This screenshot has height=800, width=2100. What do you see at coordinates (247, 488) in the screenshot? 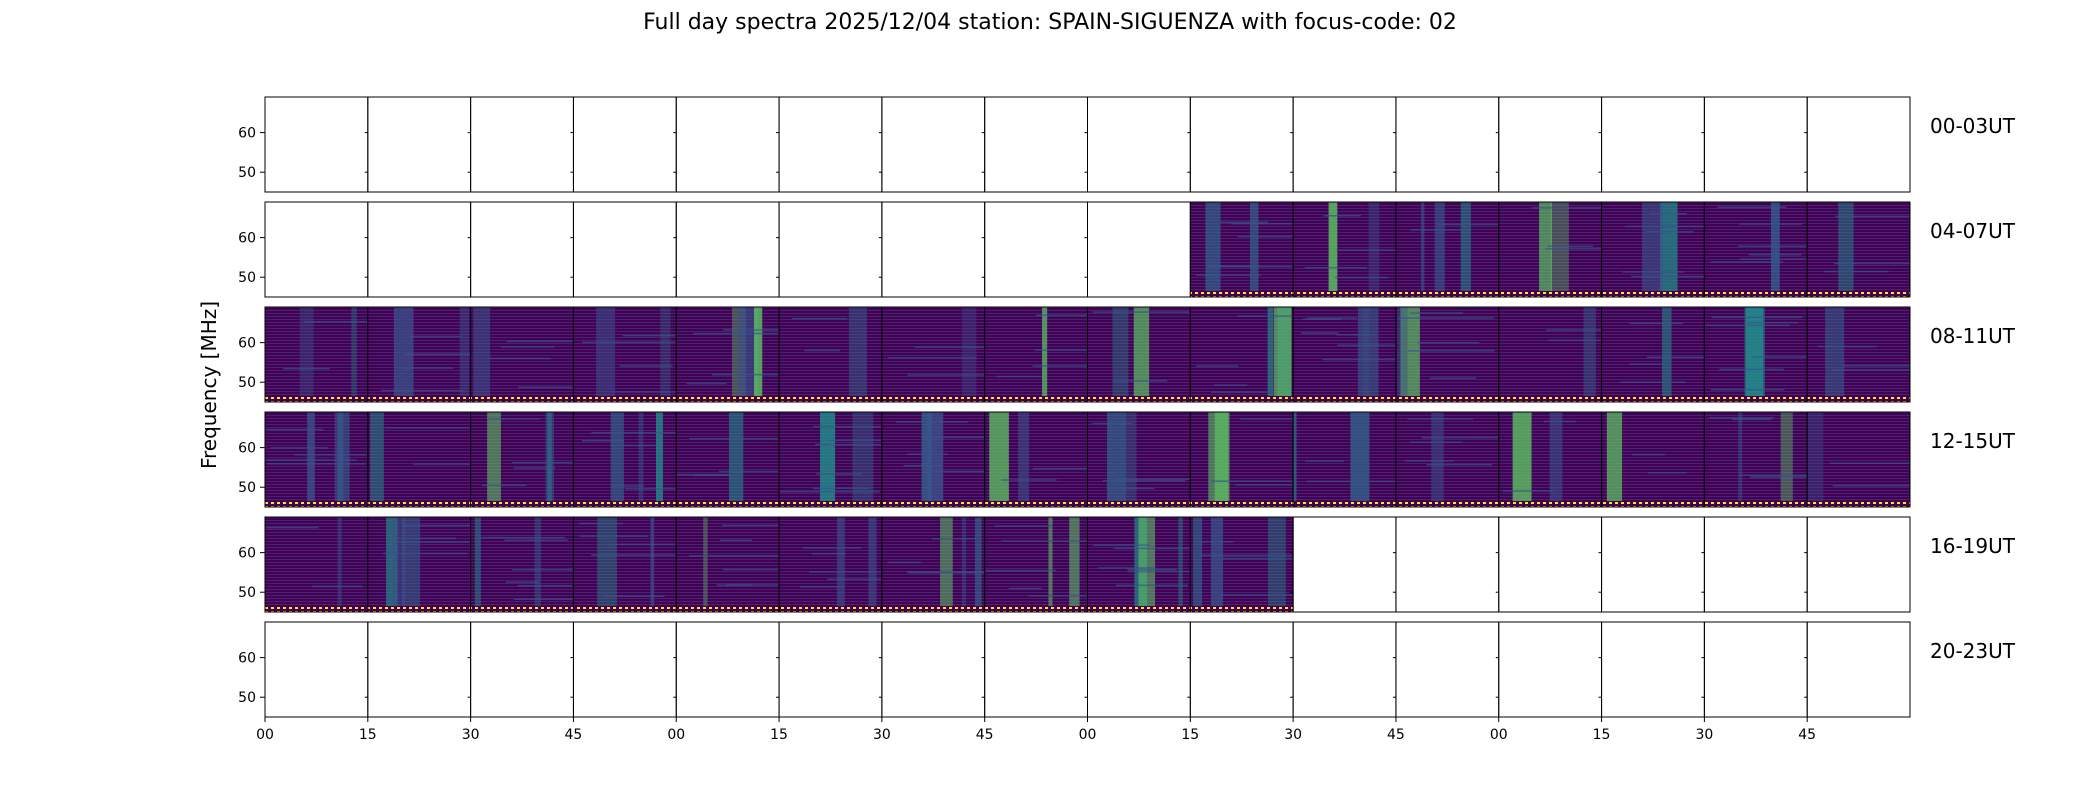
I see `y-tick-label: 50` at bounding box center [247, 488].